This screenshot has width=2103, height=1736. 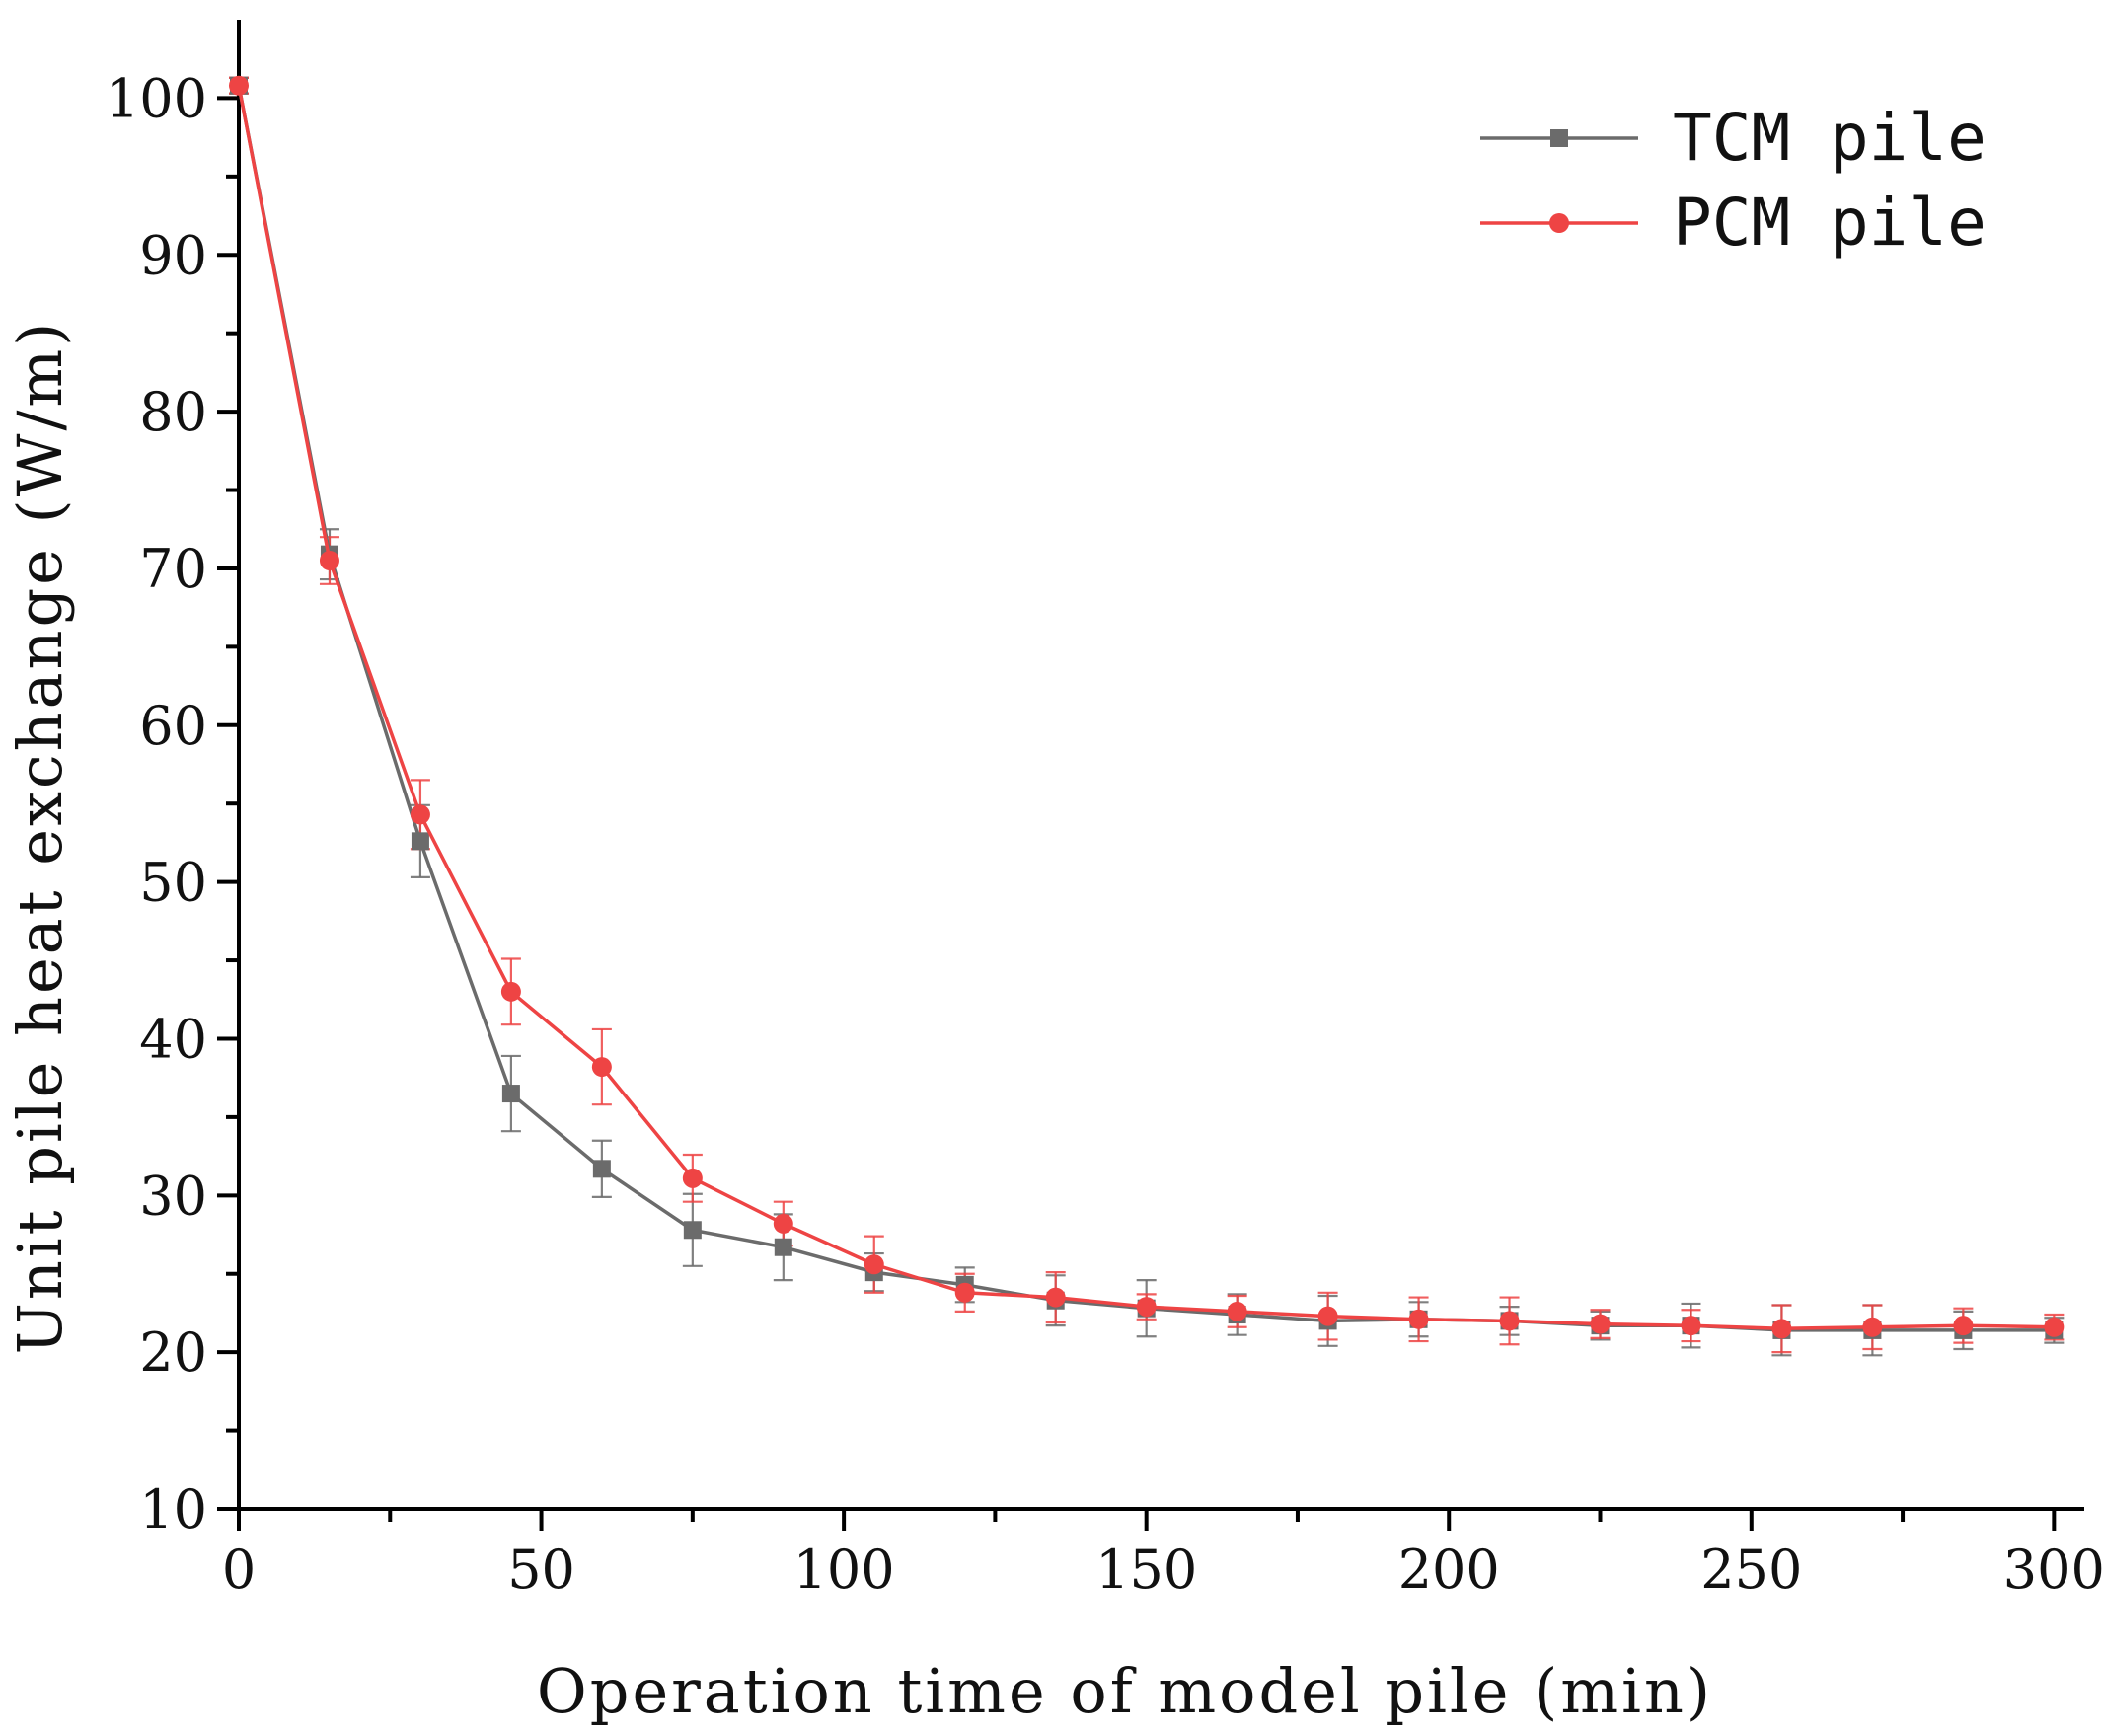 I want to click on x-tick-label: 200, so click(x=1449, y=1570).